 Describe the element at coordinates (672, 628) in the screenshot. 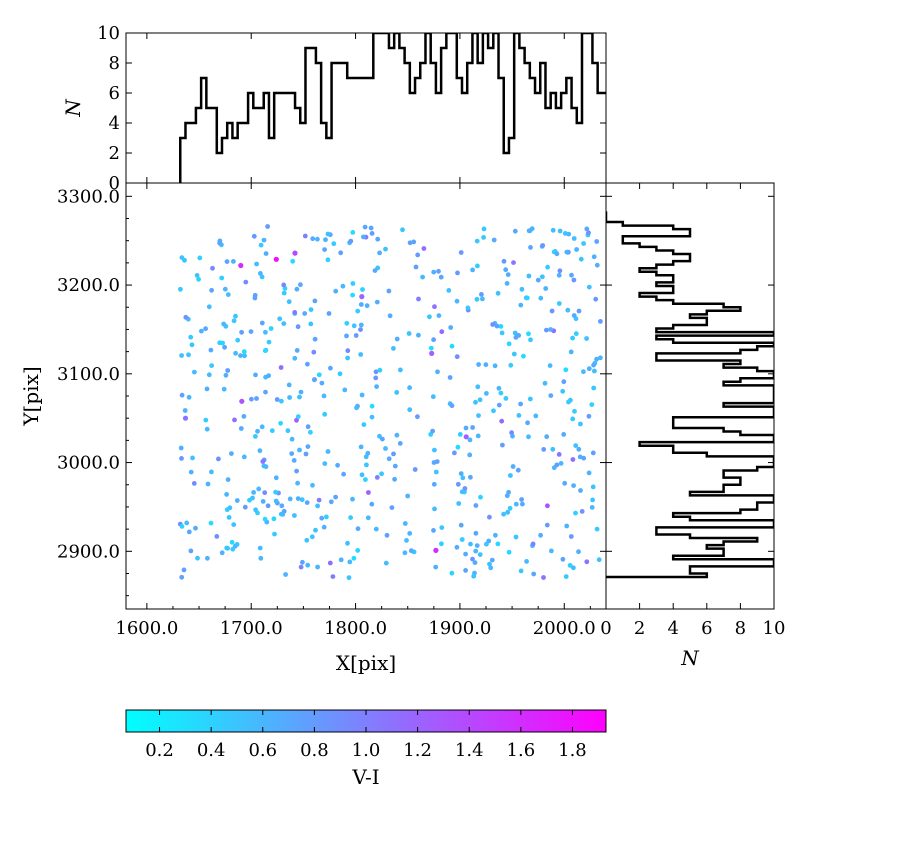

I see `right-x-tick-label: 4` at that location.